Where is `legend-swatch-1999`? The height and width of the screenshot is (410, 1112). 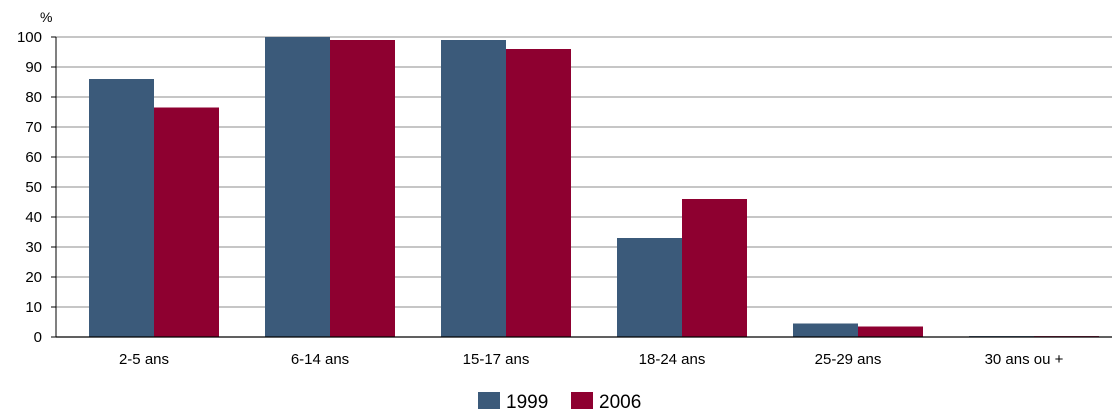
legend-swatch-1999 is located at coordinates (489, 400).